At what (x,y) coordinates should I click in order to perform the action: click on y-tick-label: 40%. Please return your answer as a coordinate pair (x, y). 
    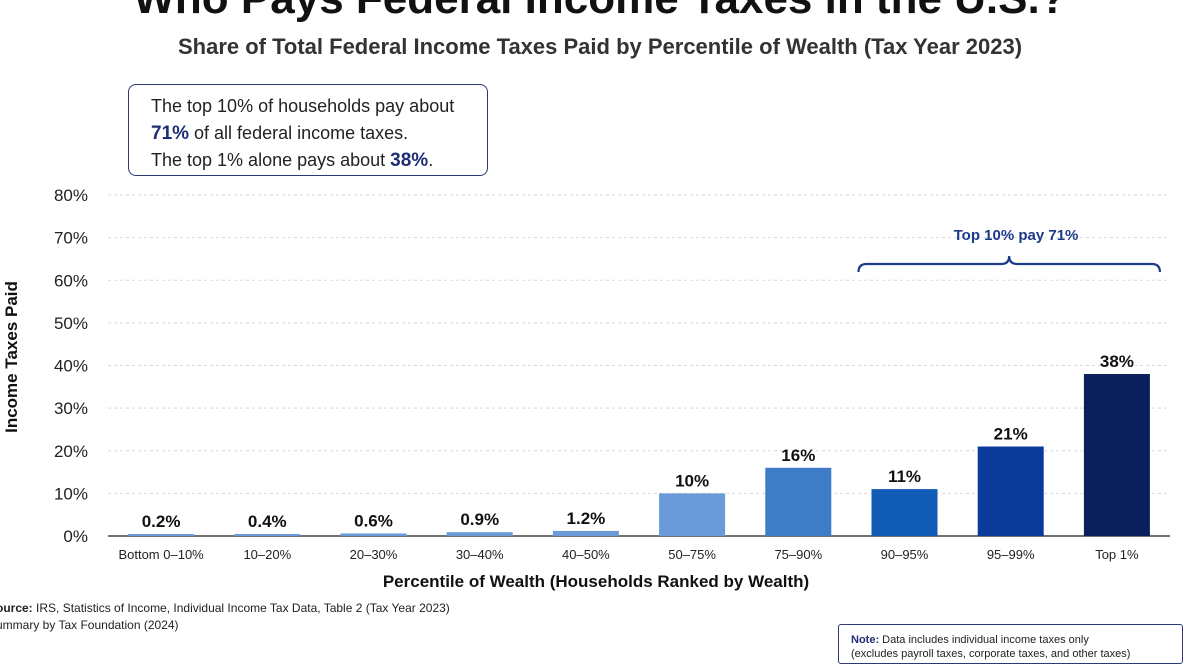
    Looking at the image, I should click on (71, 366).